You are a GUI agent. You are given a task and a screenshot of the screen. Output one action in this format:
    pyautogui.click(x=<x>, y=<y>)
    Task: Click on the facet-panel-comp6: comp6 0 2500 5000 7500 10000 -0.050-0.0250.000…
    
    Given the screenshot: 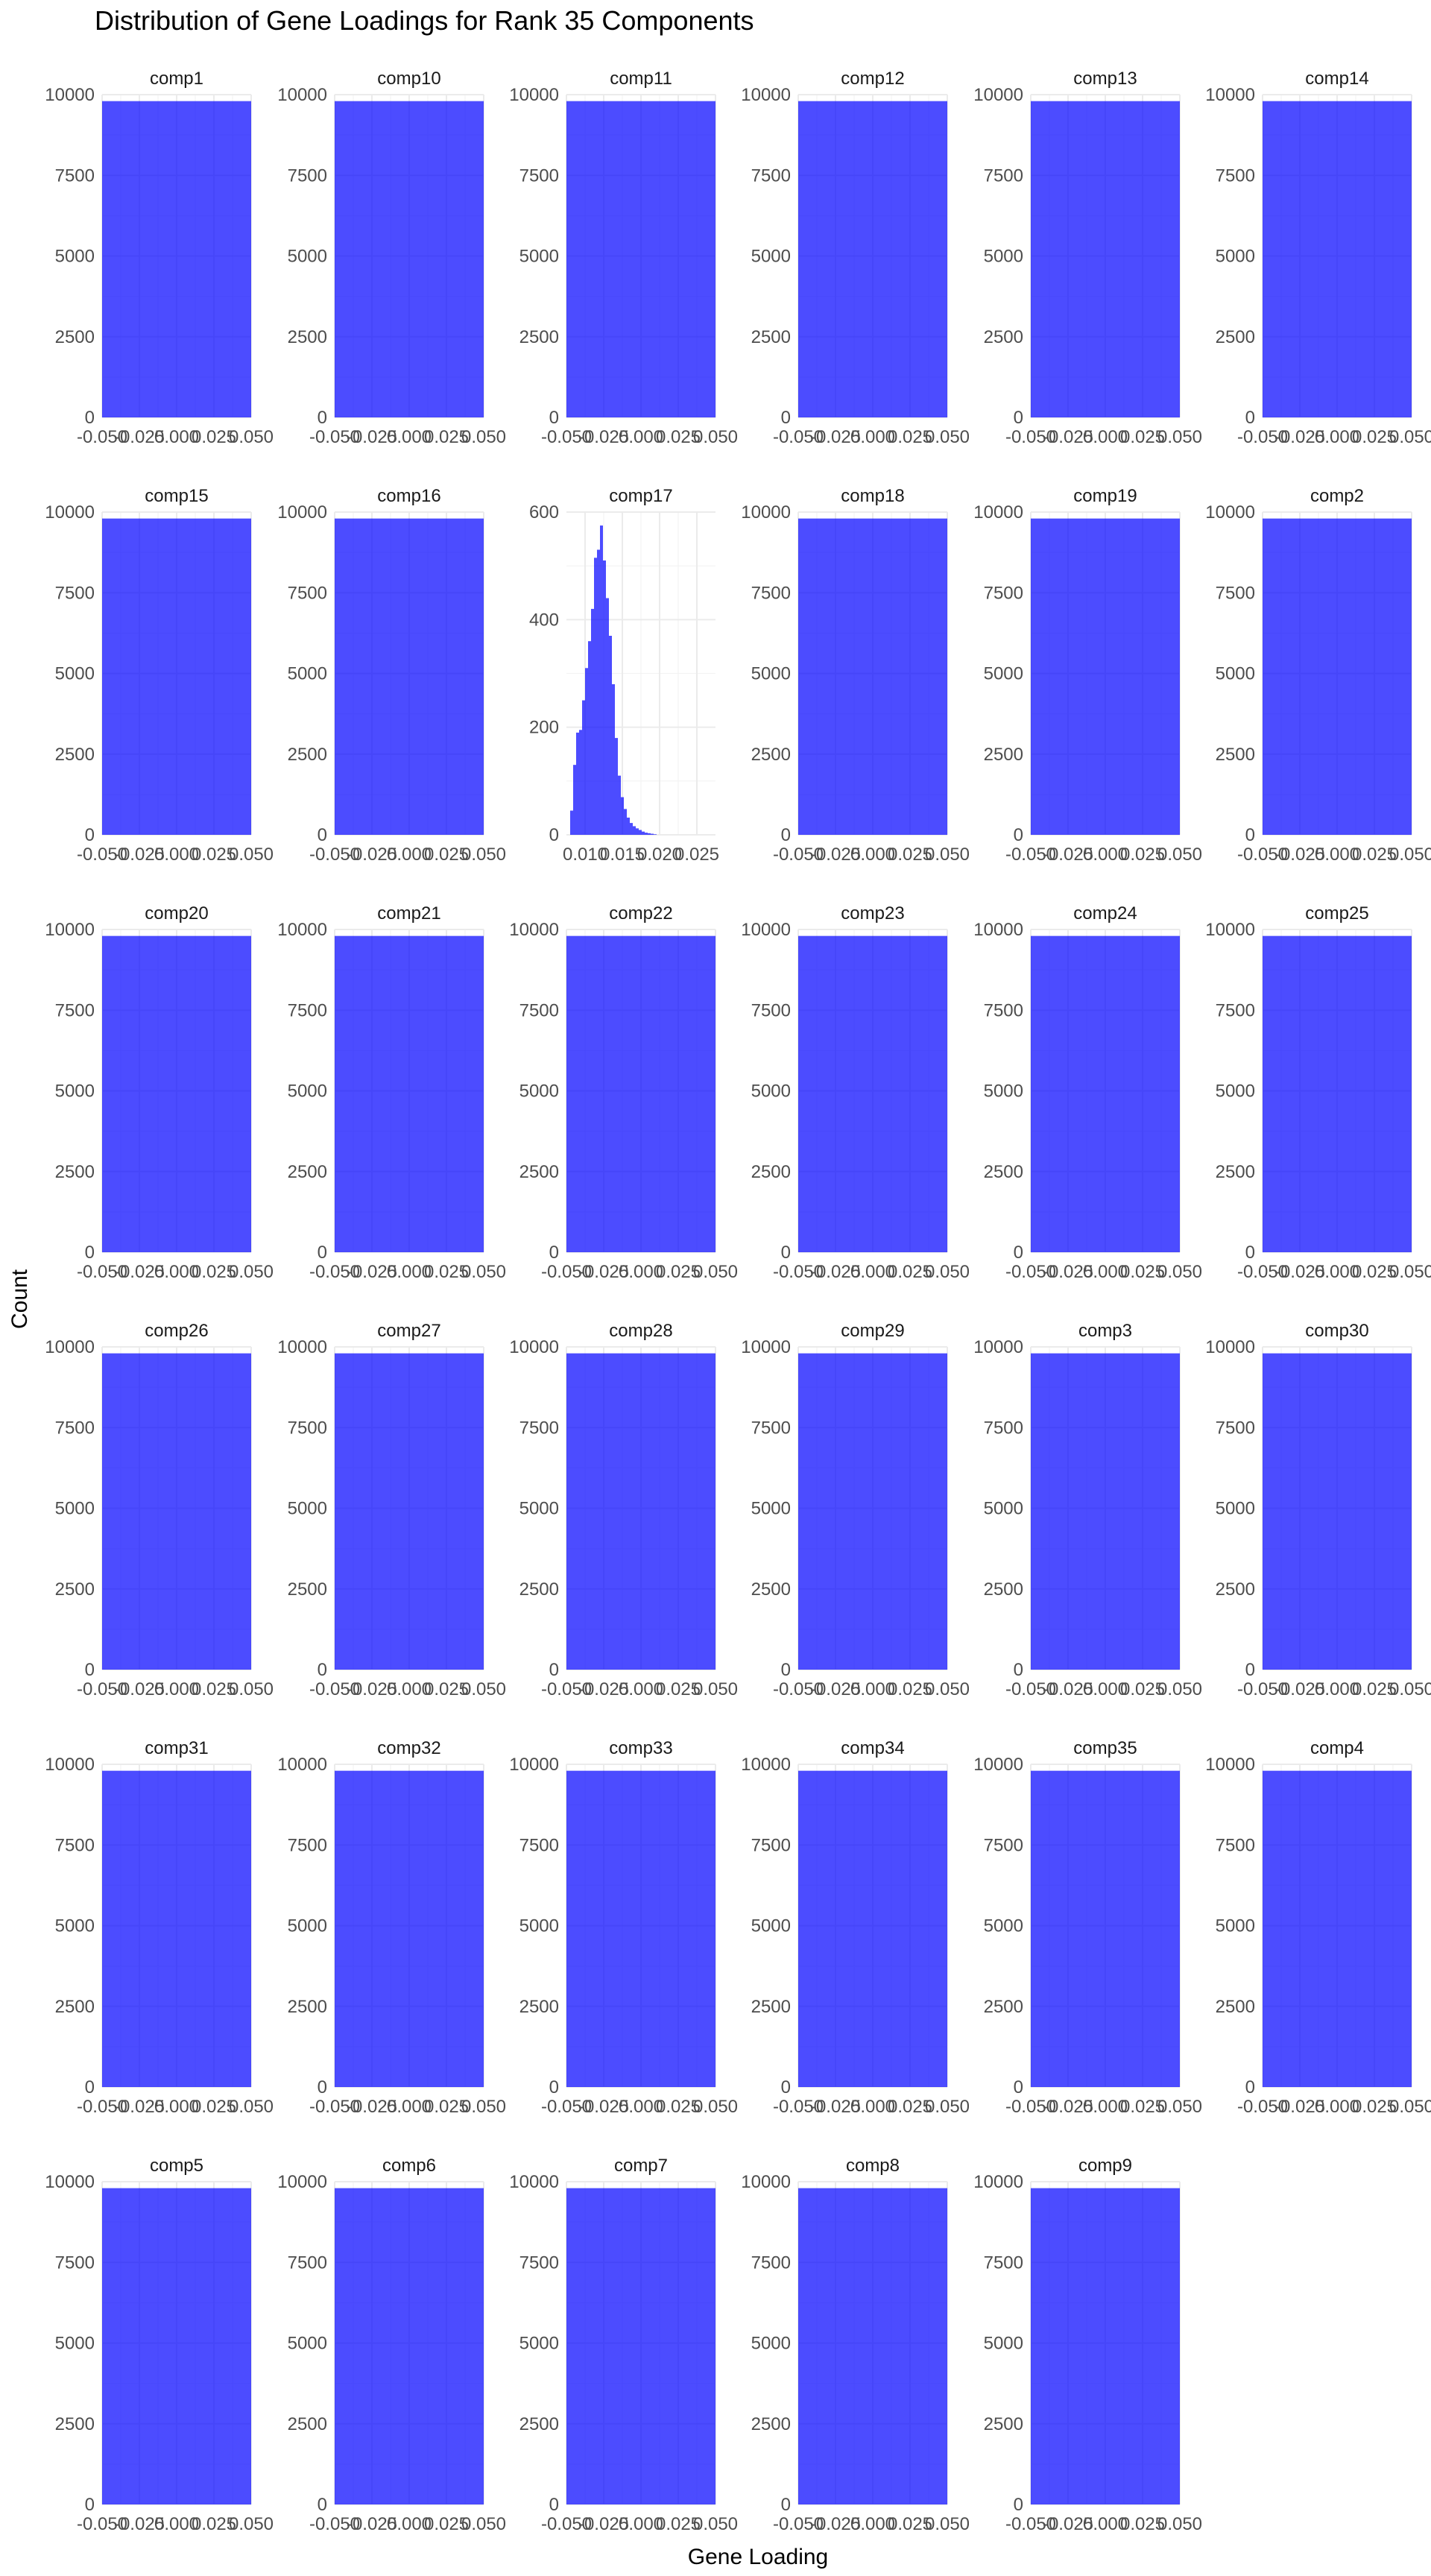 What is the action you would take?
    pyautogui.click(x=391, y=2345)
    